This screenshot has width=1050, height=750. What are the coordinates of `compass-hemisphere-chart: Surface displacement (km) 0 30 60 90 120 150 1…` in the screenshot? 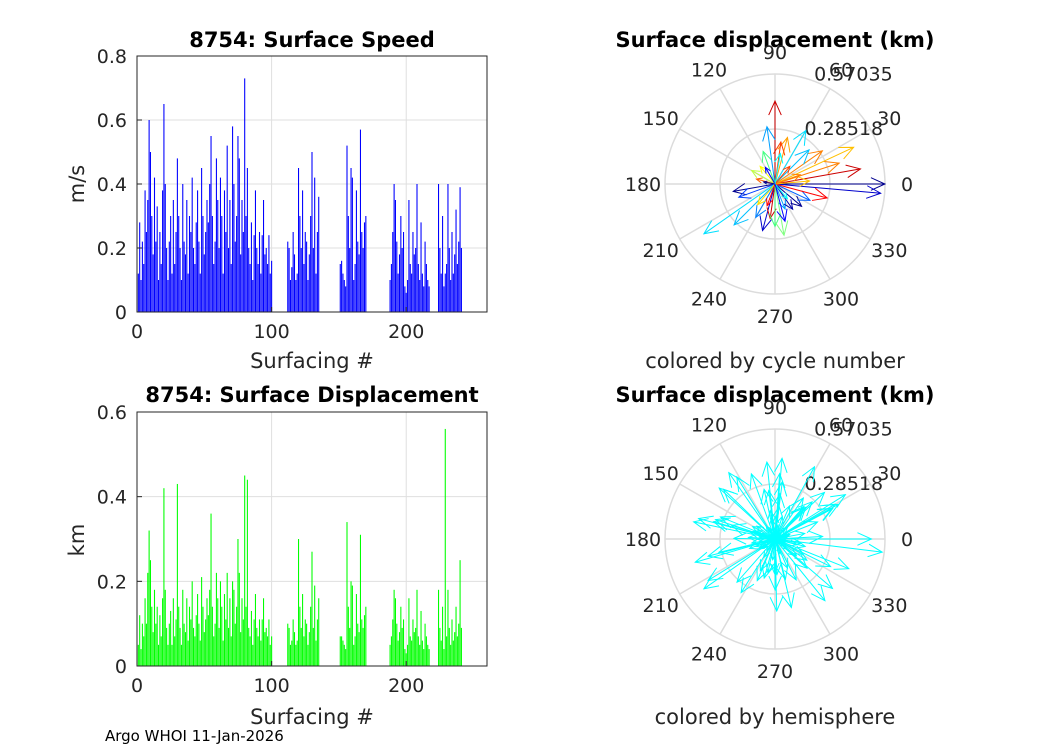 It's located at (774, 556).